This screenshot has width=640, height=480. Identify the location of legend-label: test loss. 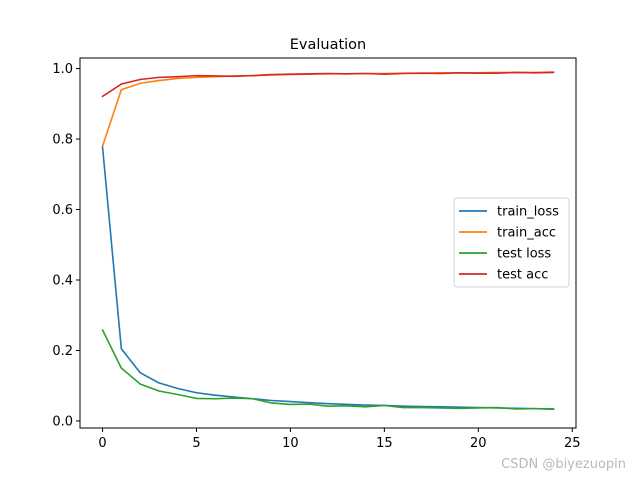
(524, 254).